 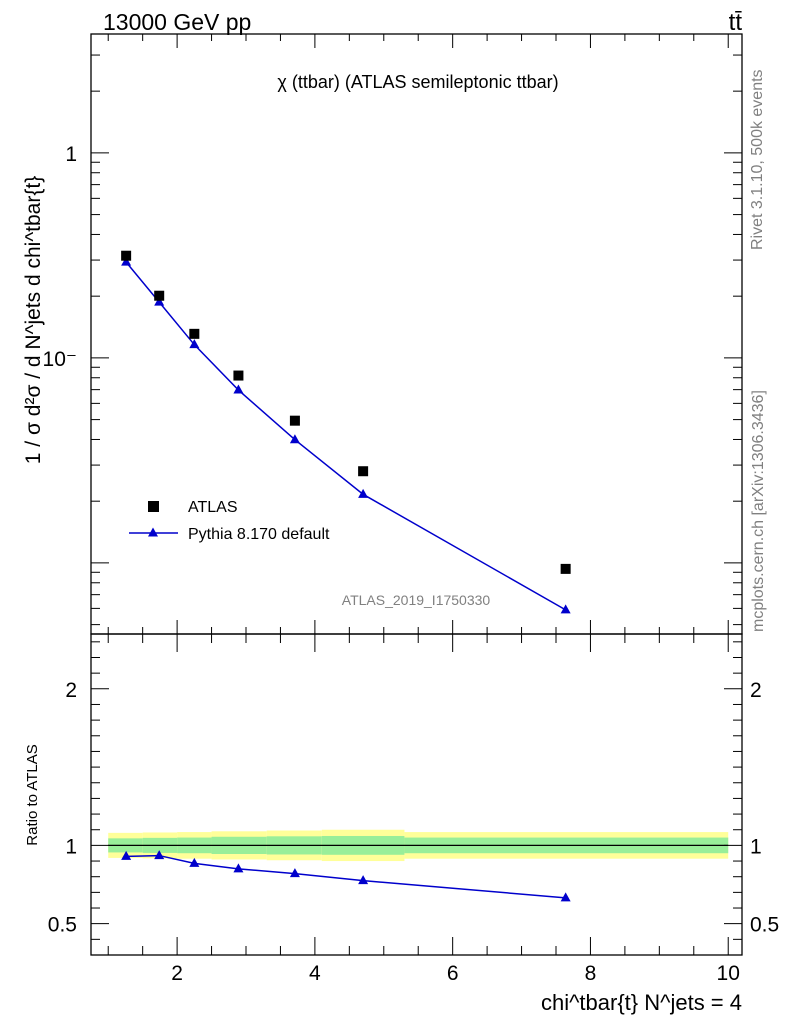 I want to click on x-tick-label: 4, so click(x=315, y=973).